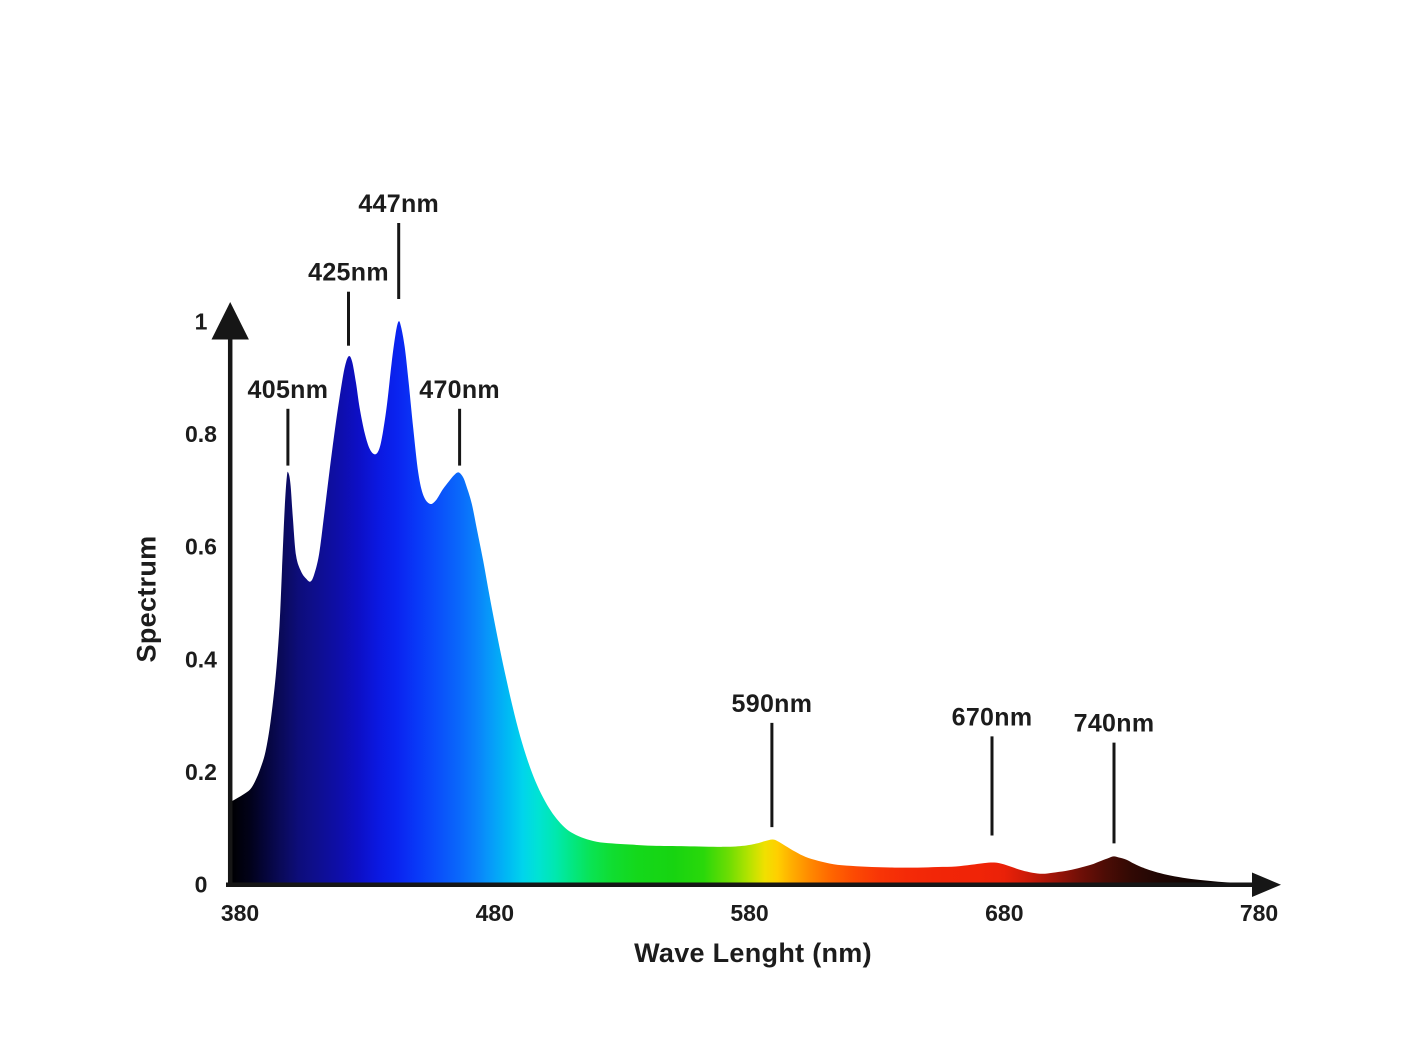 This screenshot has width=1413, height=1060. I want to click on peak-label-447nm: 447nm, so click(398, 204).